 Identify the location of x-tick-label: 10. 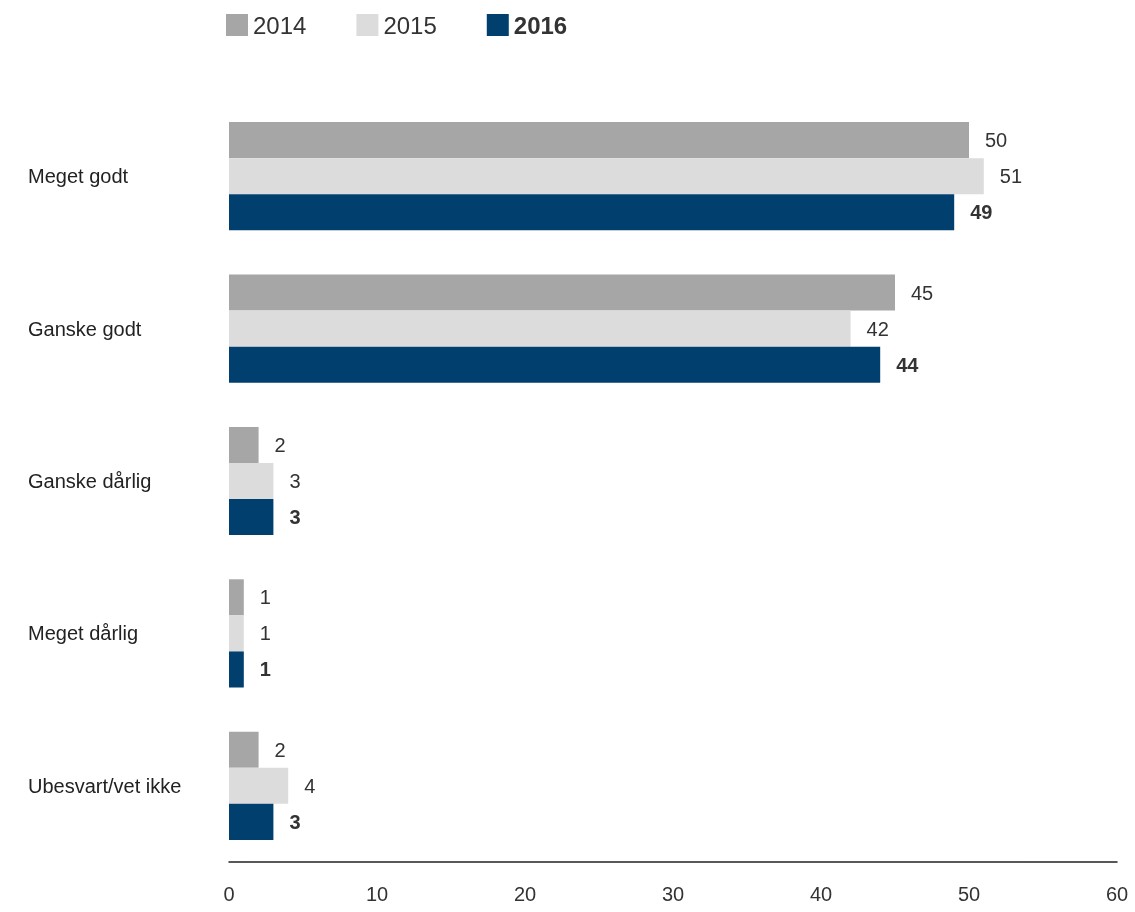
(377, 894).